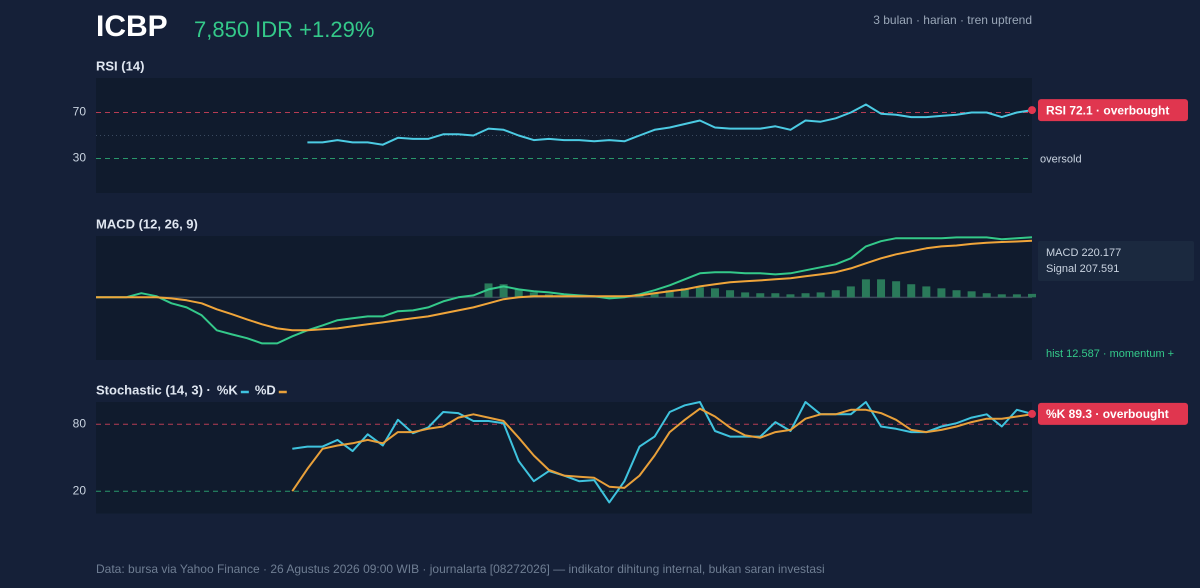  What do you see at coordinates (147, 223) in the screenshot?
I see `panel-title: MACD (12, 26, 9)` at bounding box center [147, 223].